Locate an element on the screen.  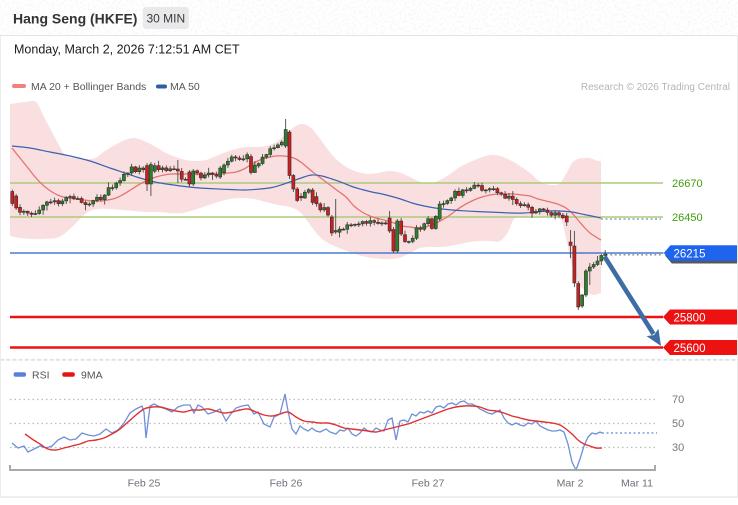
svg-text: Feb 27 is located at coordinates (428, 484).